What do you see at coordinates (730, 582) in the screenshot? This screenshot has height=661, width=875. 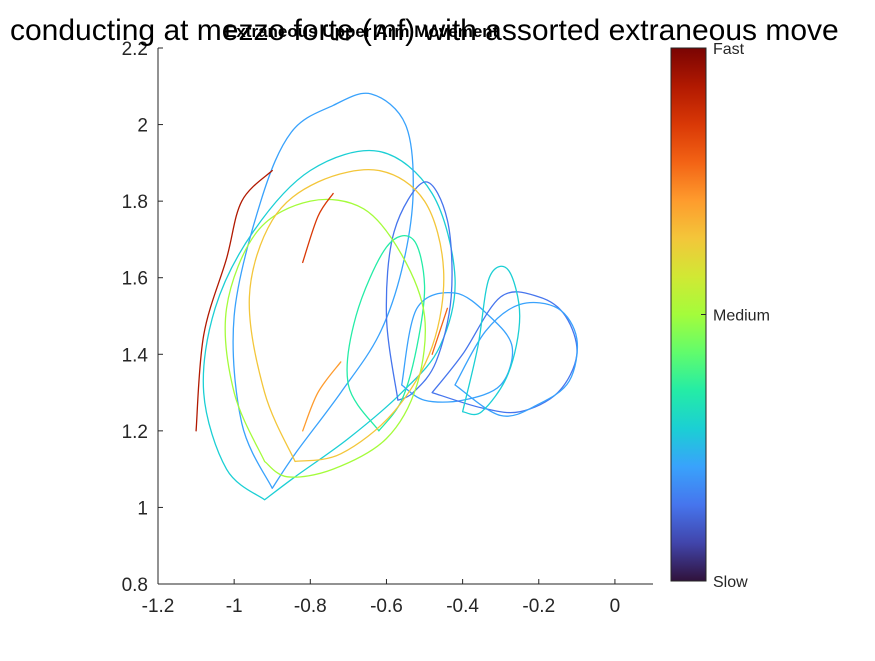 I see `colorbar-label-slow: Slow` at bounding box center [730, 582].